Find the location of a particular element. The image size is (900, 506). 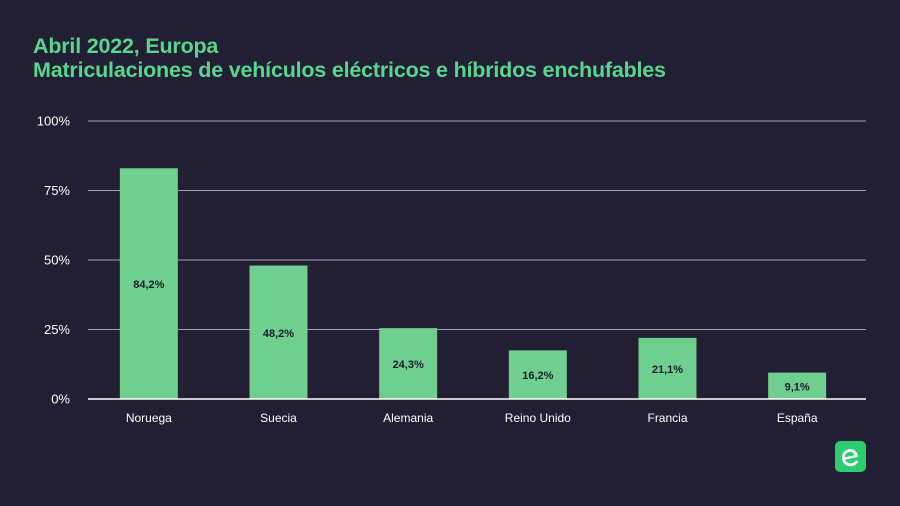

y-tick-label: 25% is located at coordinates (57, 329).